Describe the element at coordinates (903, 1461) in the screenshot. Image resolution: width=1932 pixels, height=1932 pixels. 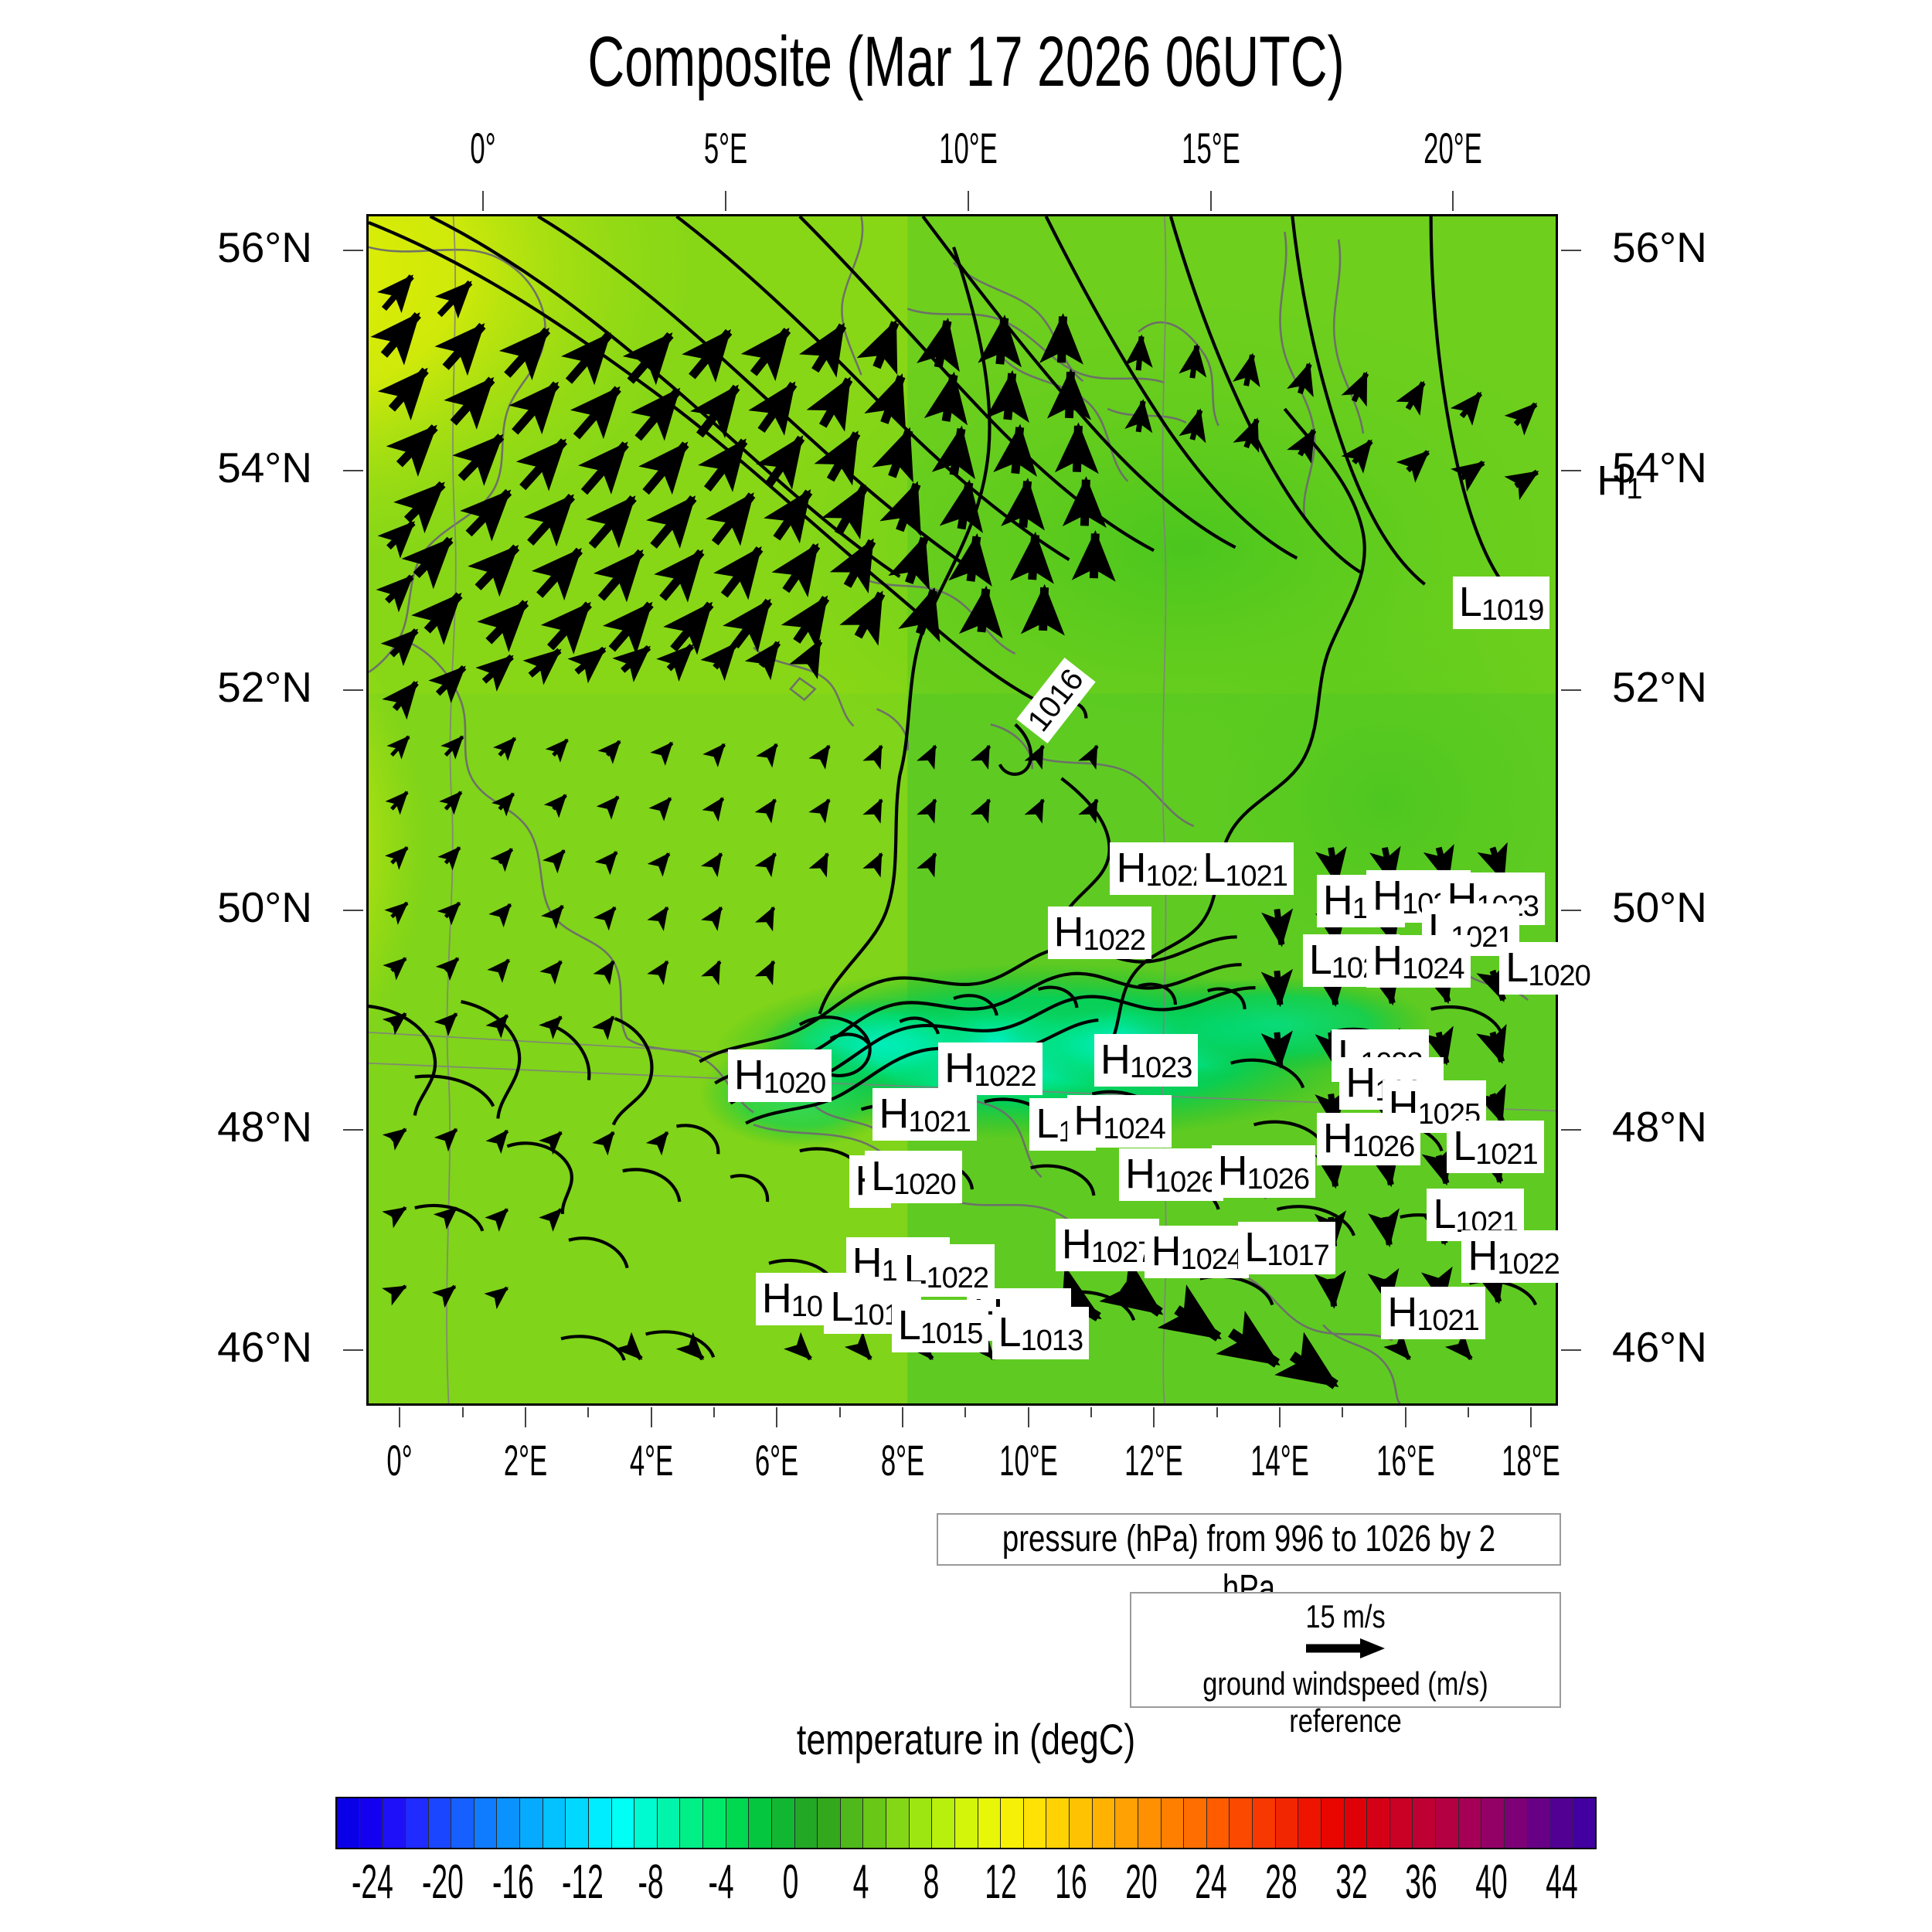
I see `axis-label-bottom: 8°E` at that location.